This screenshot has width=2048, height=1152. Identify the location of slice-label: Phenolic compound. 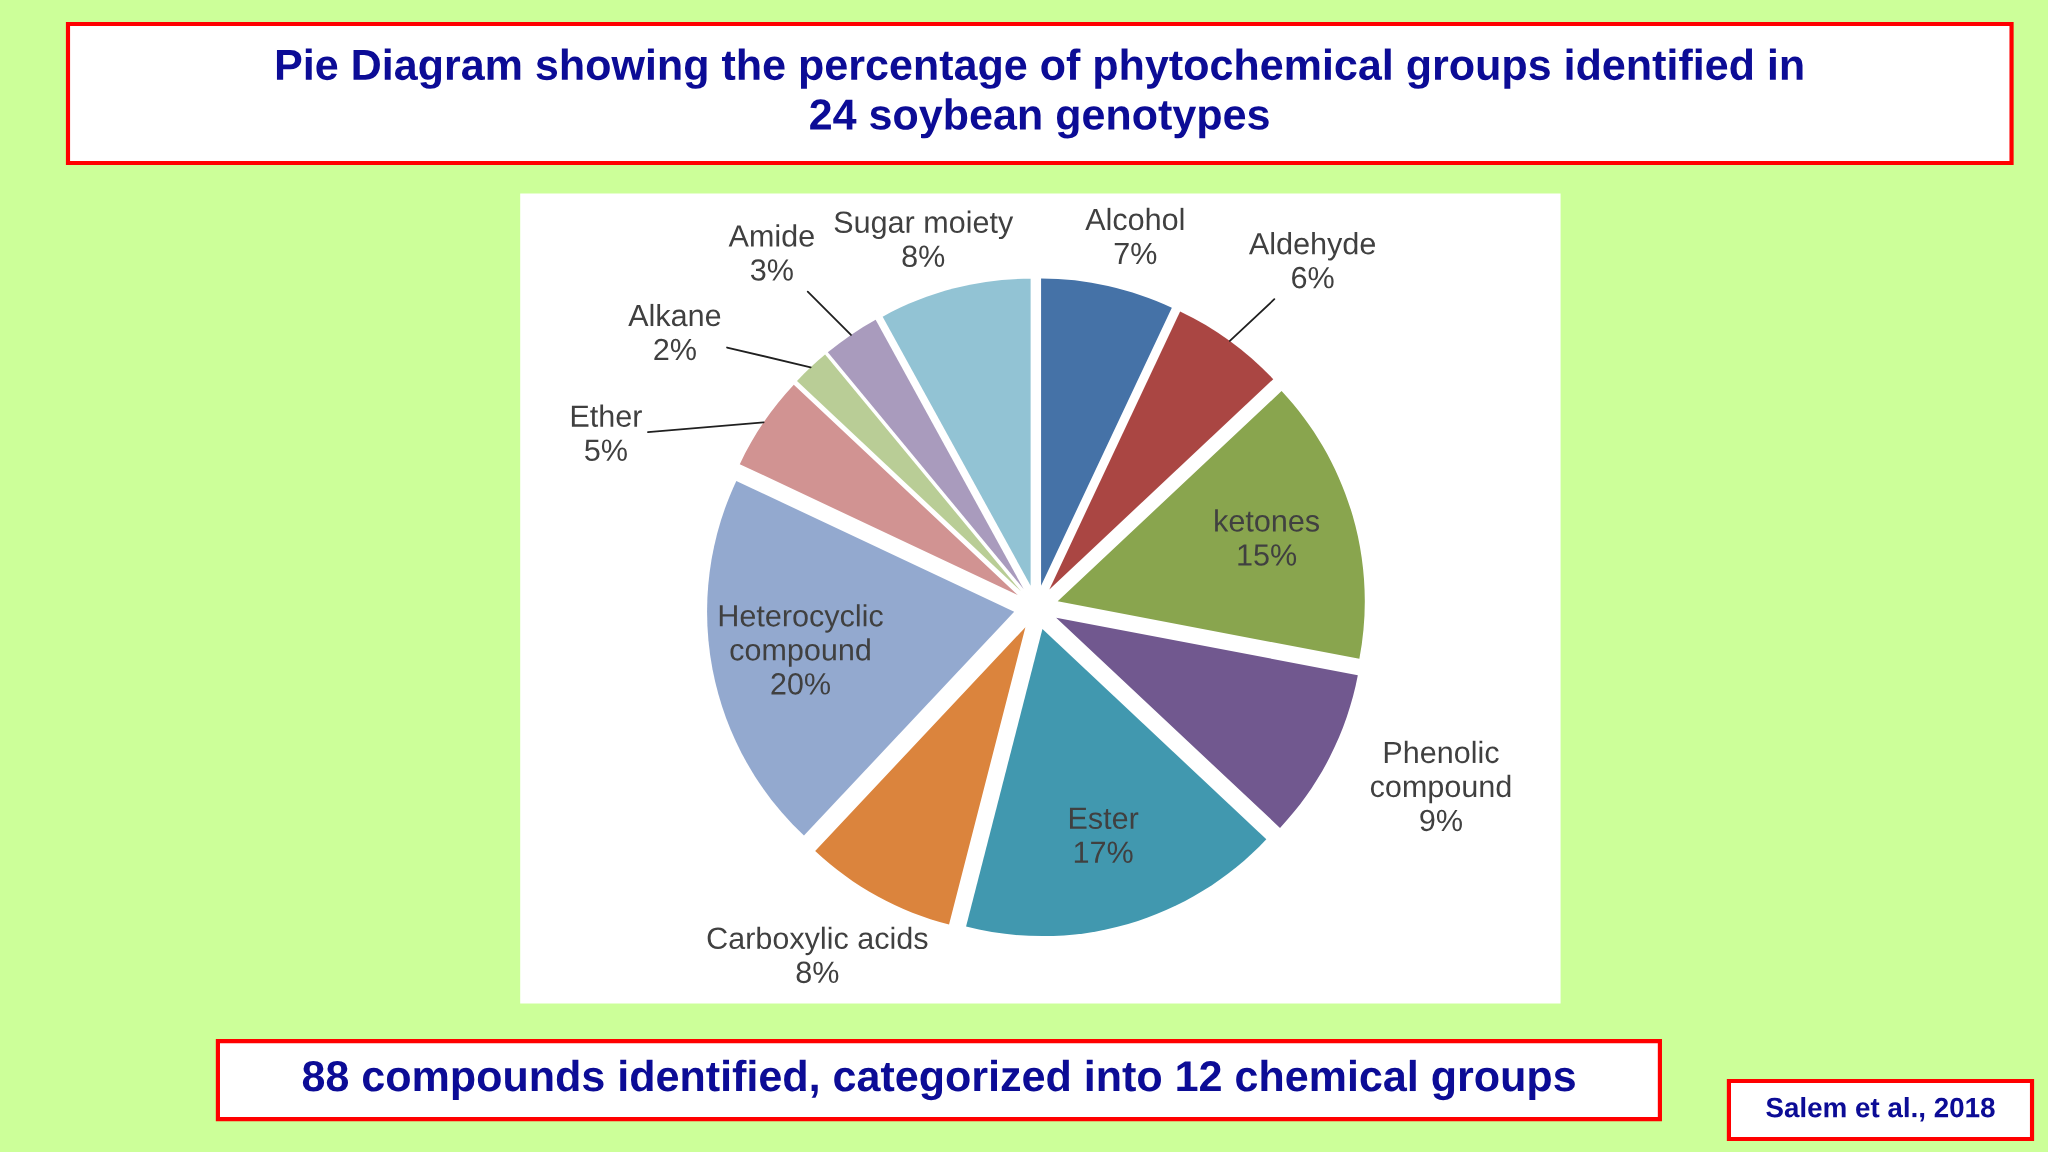
(1440, 772).